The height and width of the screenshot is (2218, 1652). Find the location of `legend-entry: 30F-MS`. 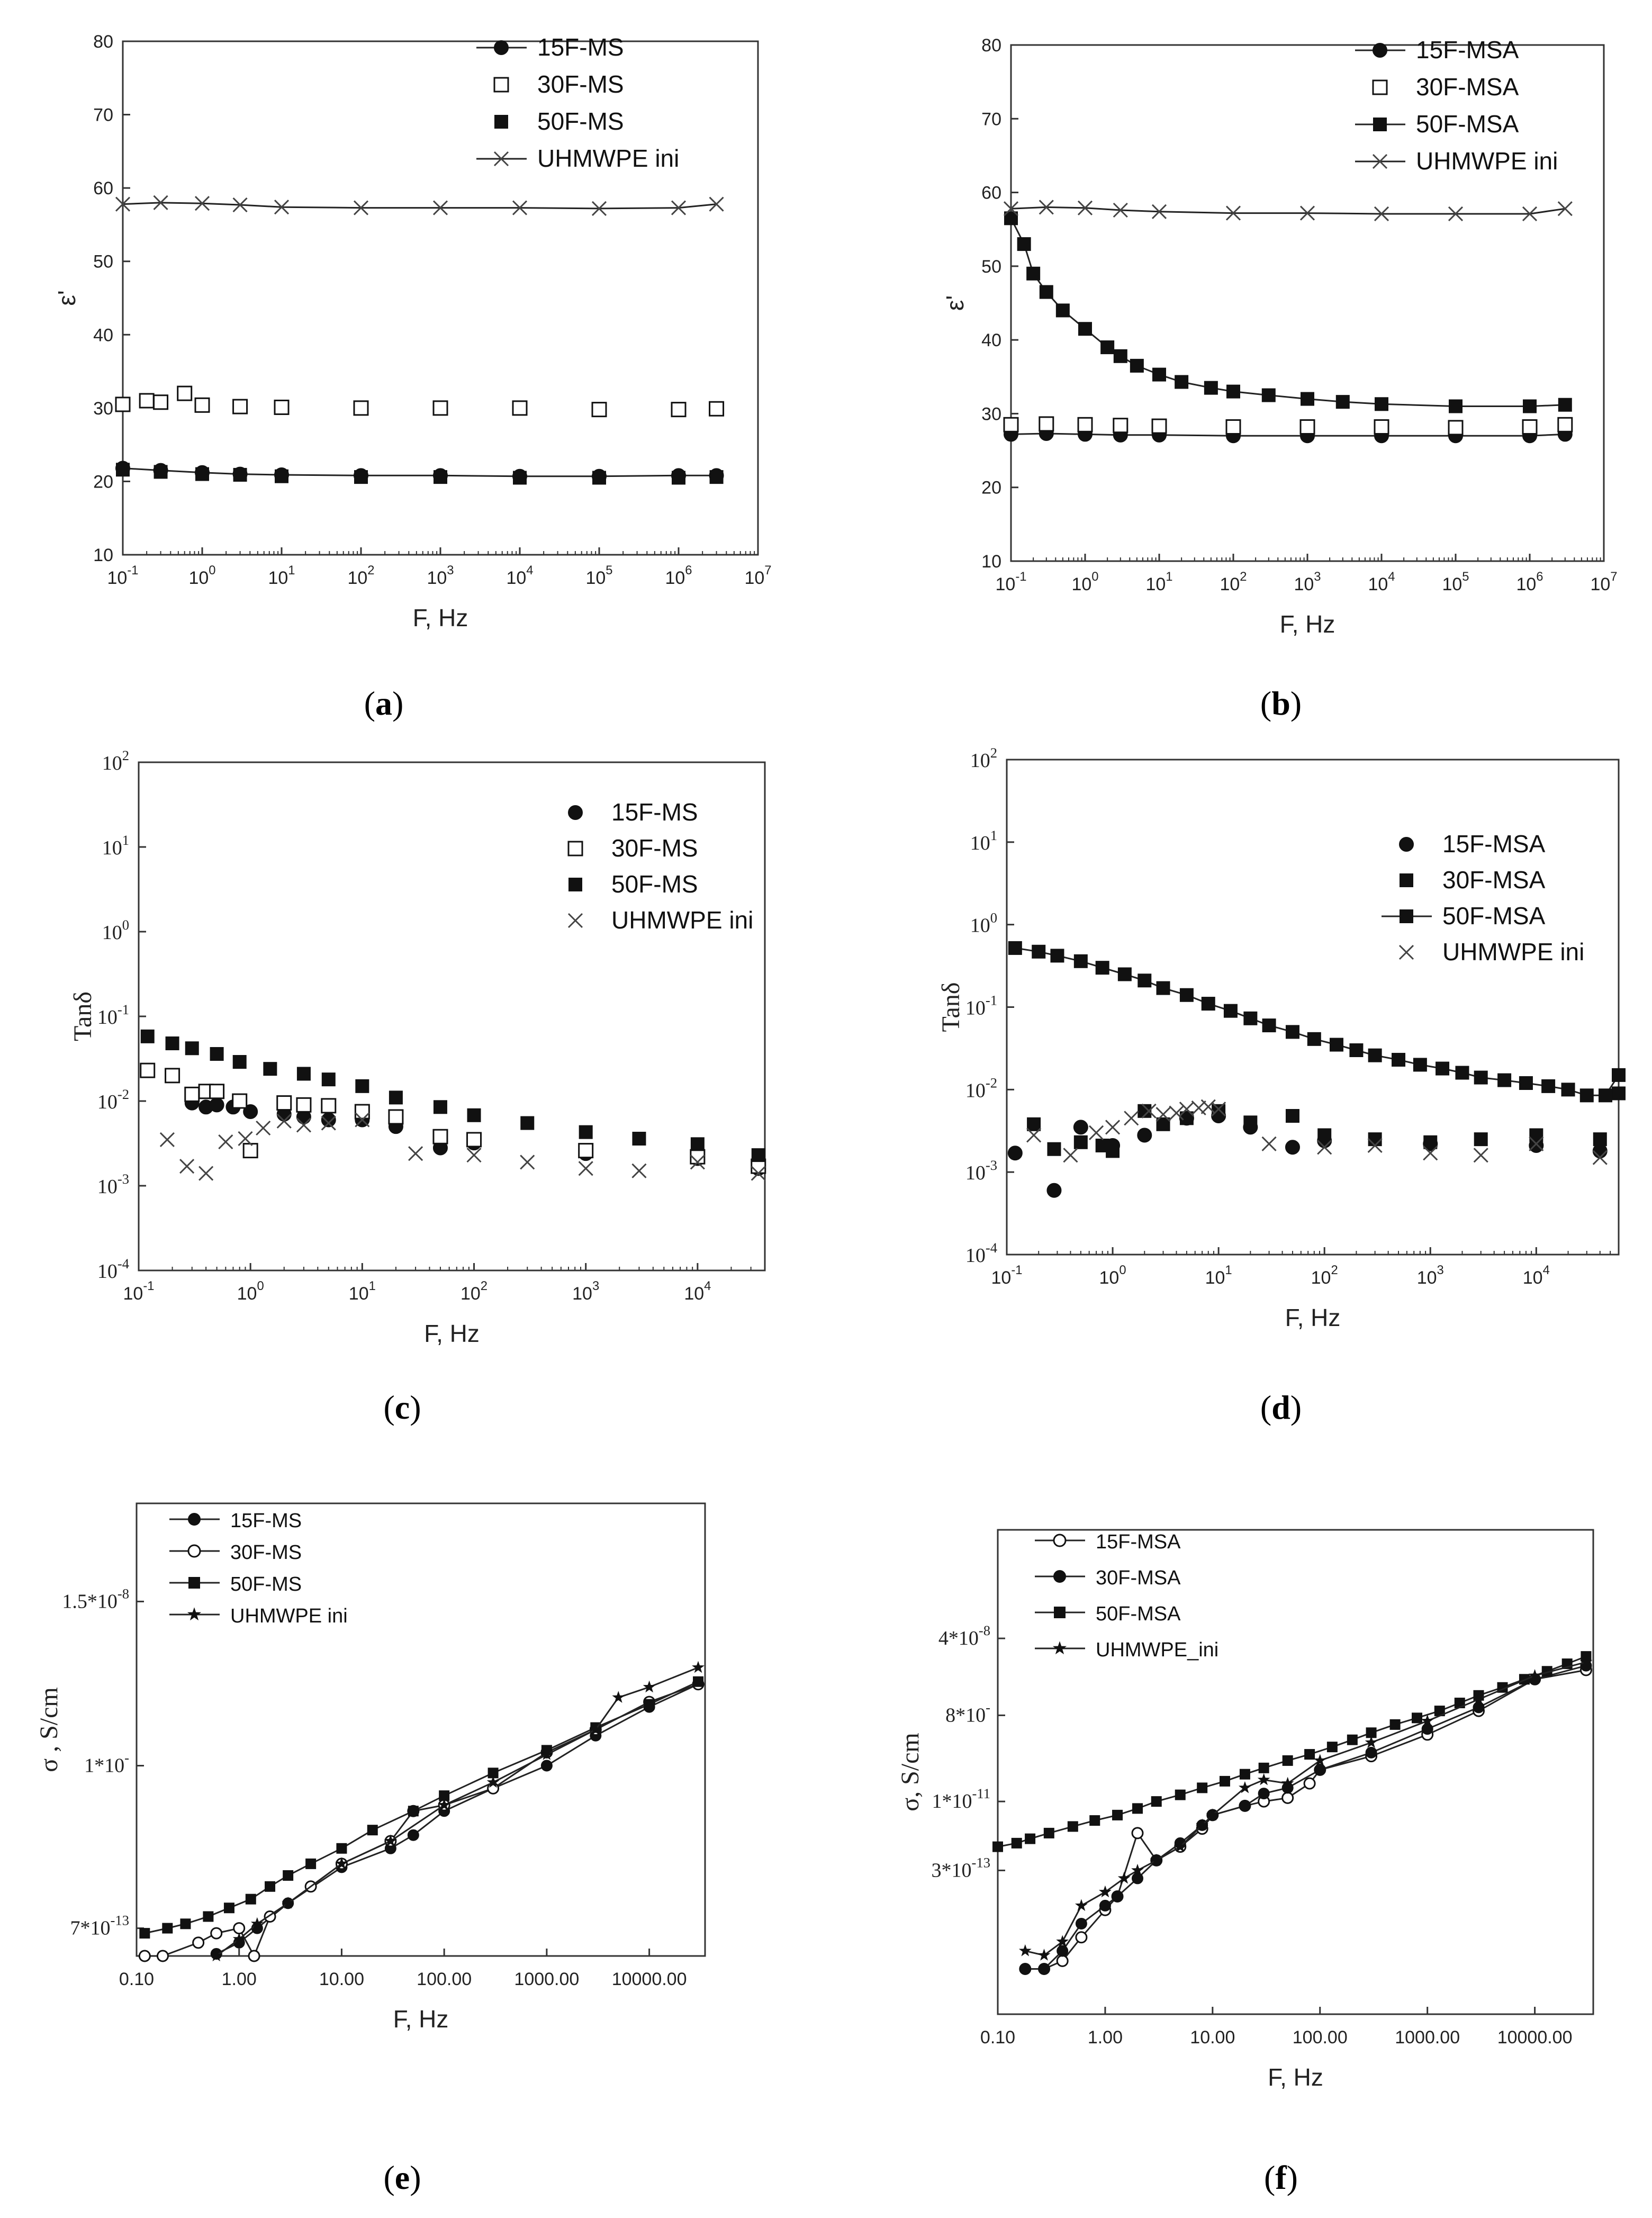

legend-entry: 30F-MS is located at coordinates (235, 1552).